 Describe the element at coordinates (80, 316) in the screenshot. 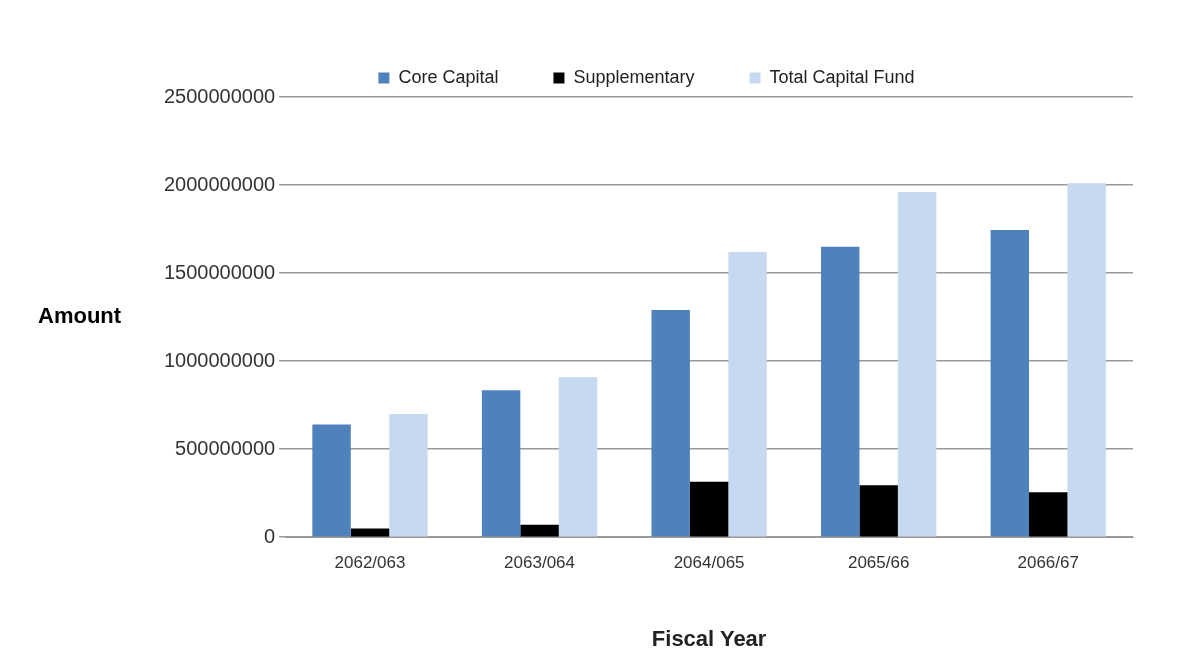

I see `y-axis-title: Amount` at that location.